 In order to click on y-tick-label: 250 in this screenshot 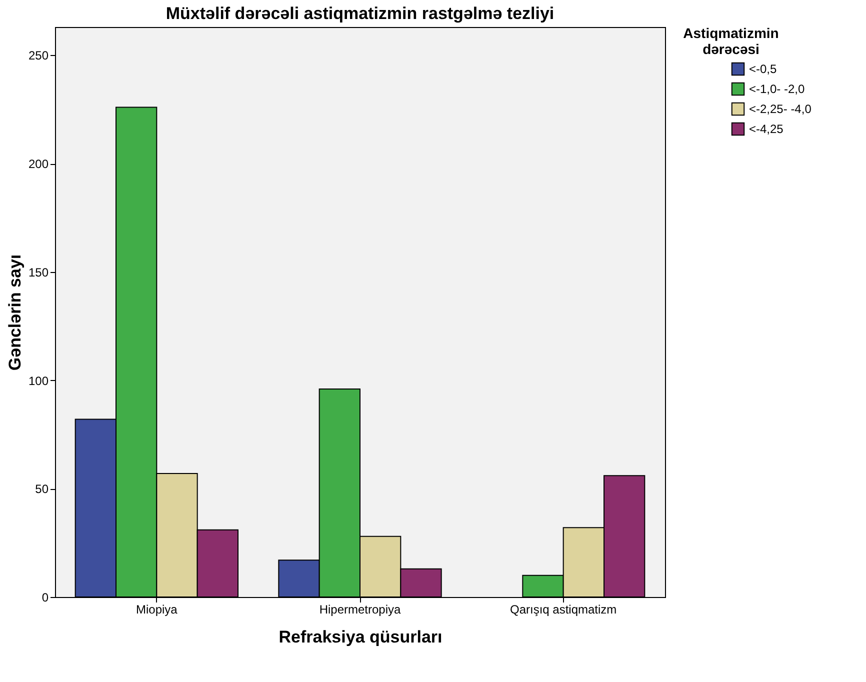, I will do `click(38, 55)`.